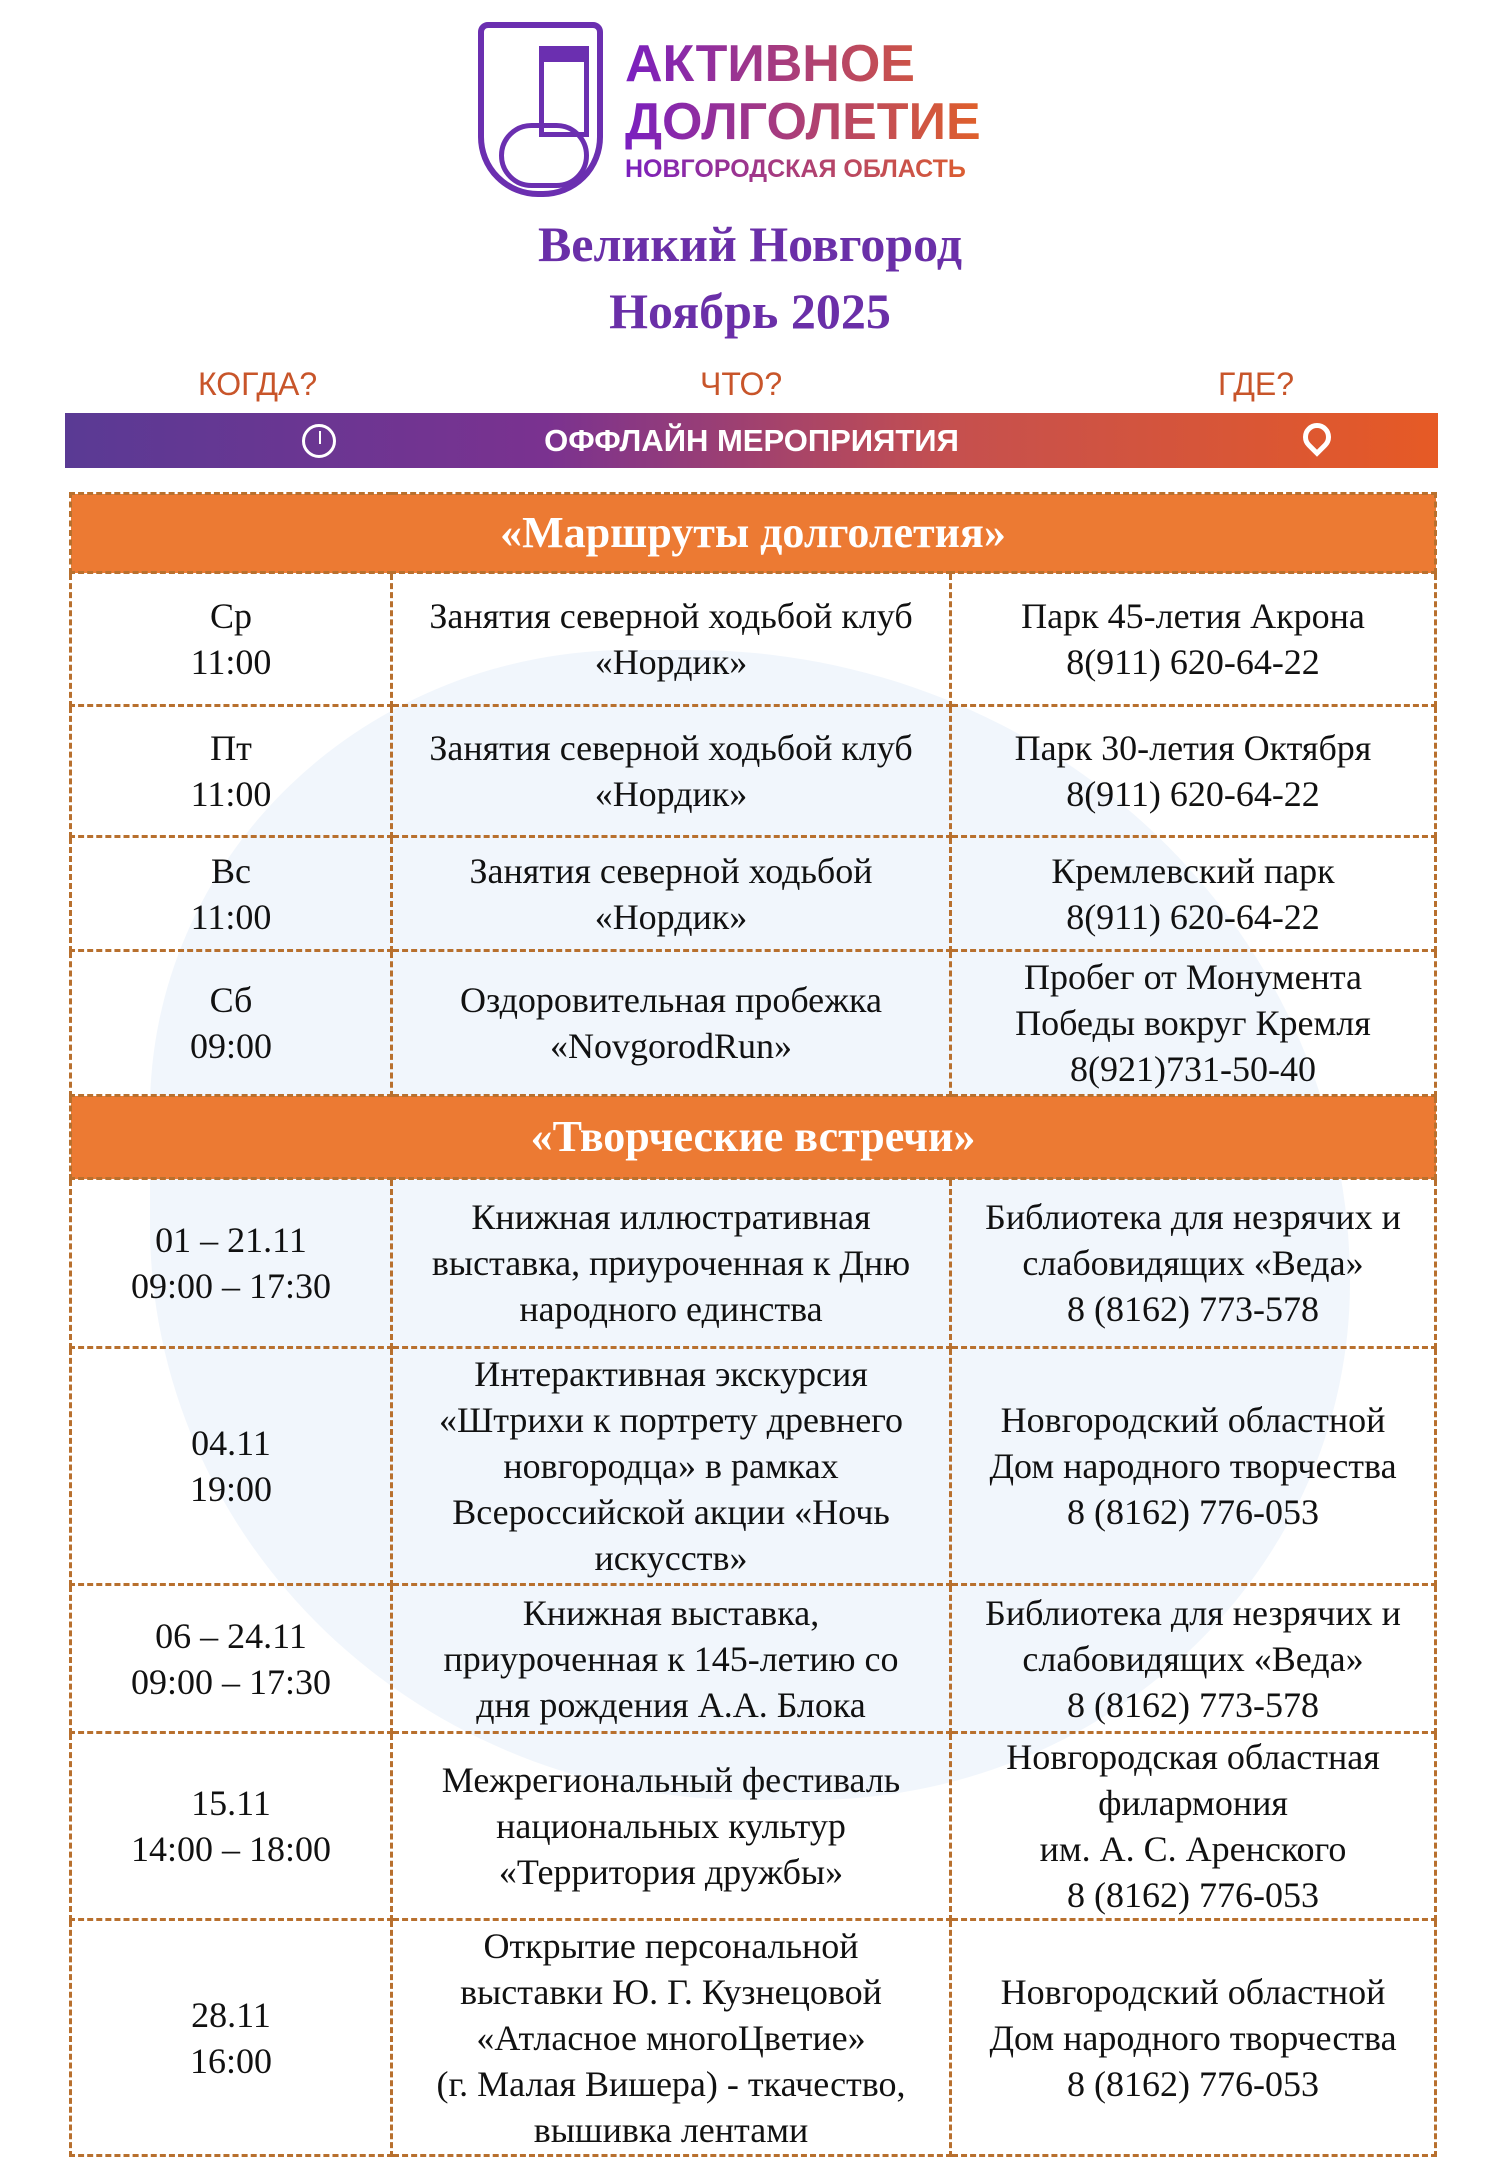 The image size is (1500, 2167). I want to click on event-what-line: Книжная выставка,, so click(671, 1612).